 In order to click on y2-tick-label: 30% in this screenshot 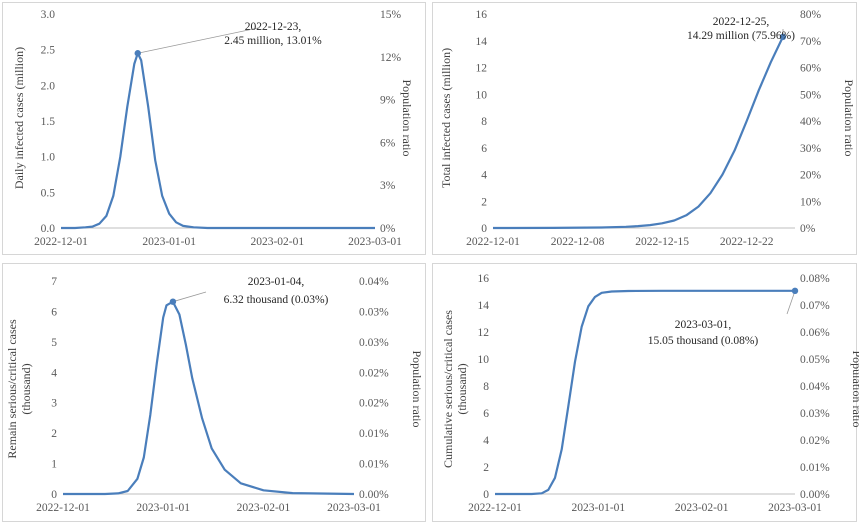, I will do `click(811, 149)`.